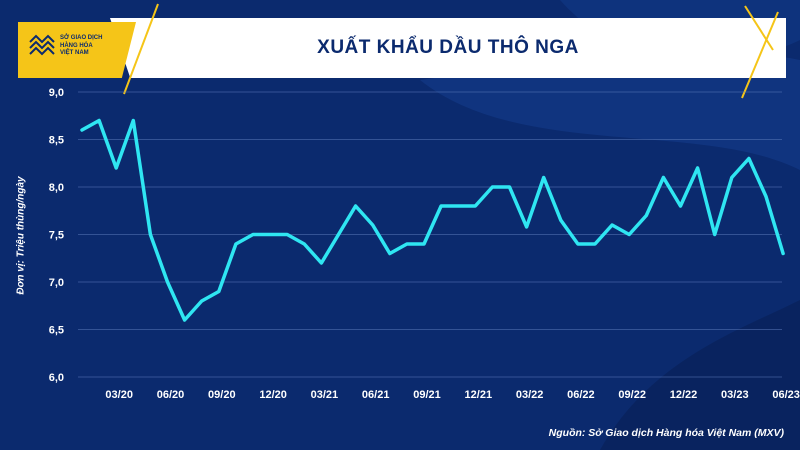 Image resolution: width=800 pixels, height=450 pixels. Describe the element at coordinates (171, 395) in the screenshot. I see `x-tick-label: 06/20` at that location.